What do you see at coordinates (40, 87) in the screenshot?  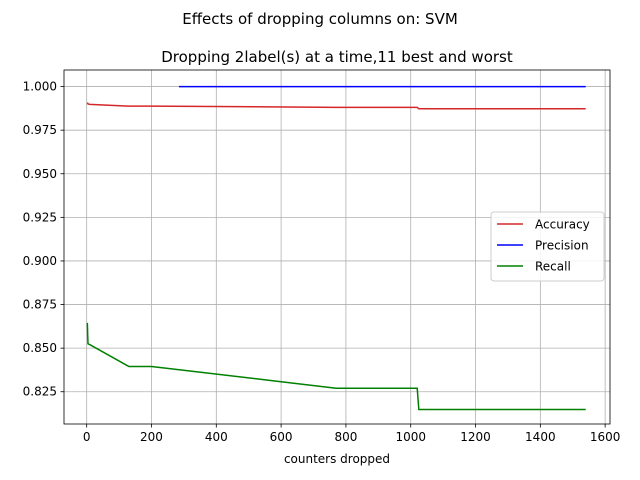 I see `y-tick-label: 1.000` at bounding box center [40, 87].